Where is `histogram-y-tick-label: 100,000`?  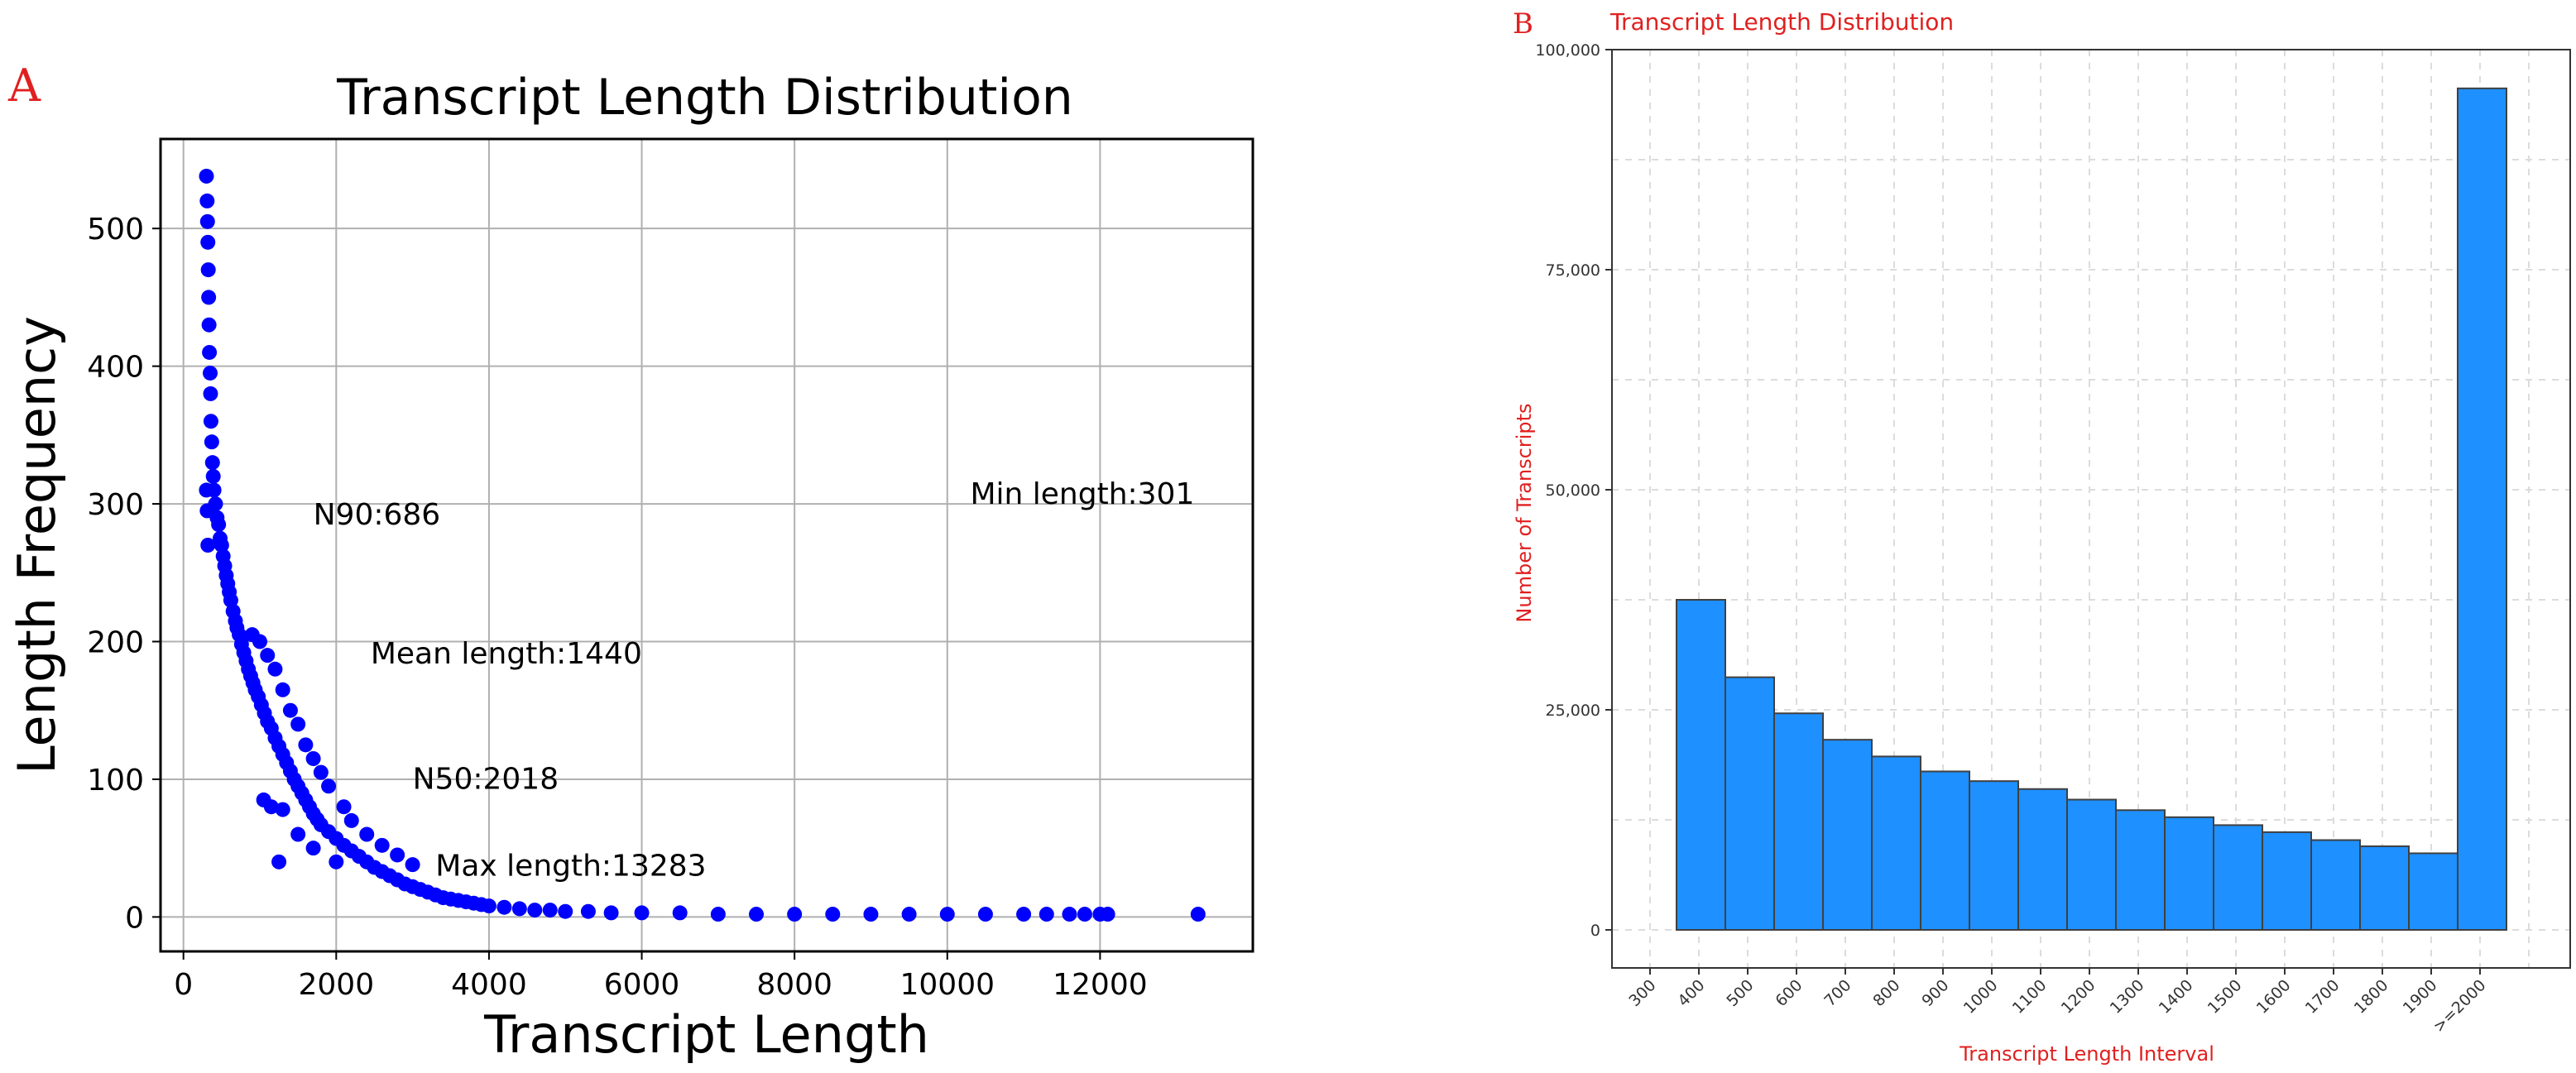
histogram-y-tick-label: 100,000 is located at coordinates (1568, 50).